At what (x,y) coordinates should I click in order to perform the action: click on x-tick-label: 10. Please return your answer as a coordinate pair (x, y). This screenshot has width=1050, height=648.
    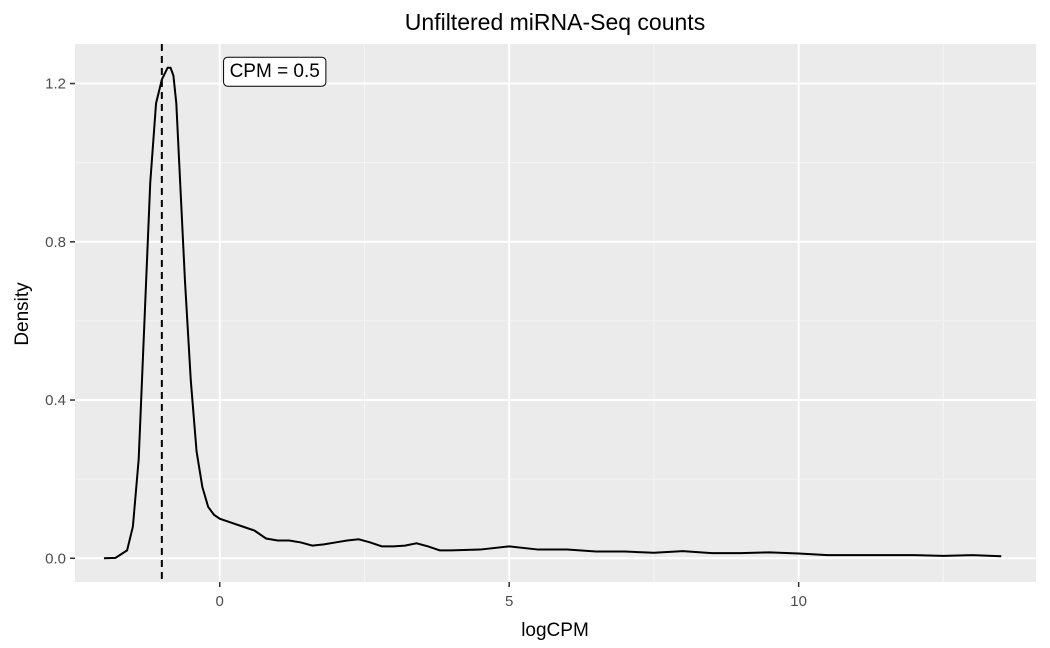
    Looking at the image, I should click on (798, 601).